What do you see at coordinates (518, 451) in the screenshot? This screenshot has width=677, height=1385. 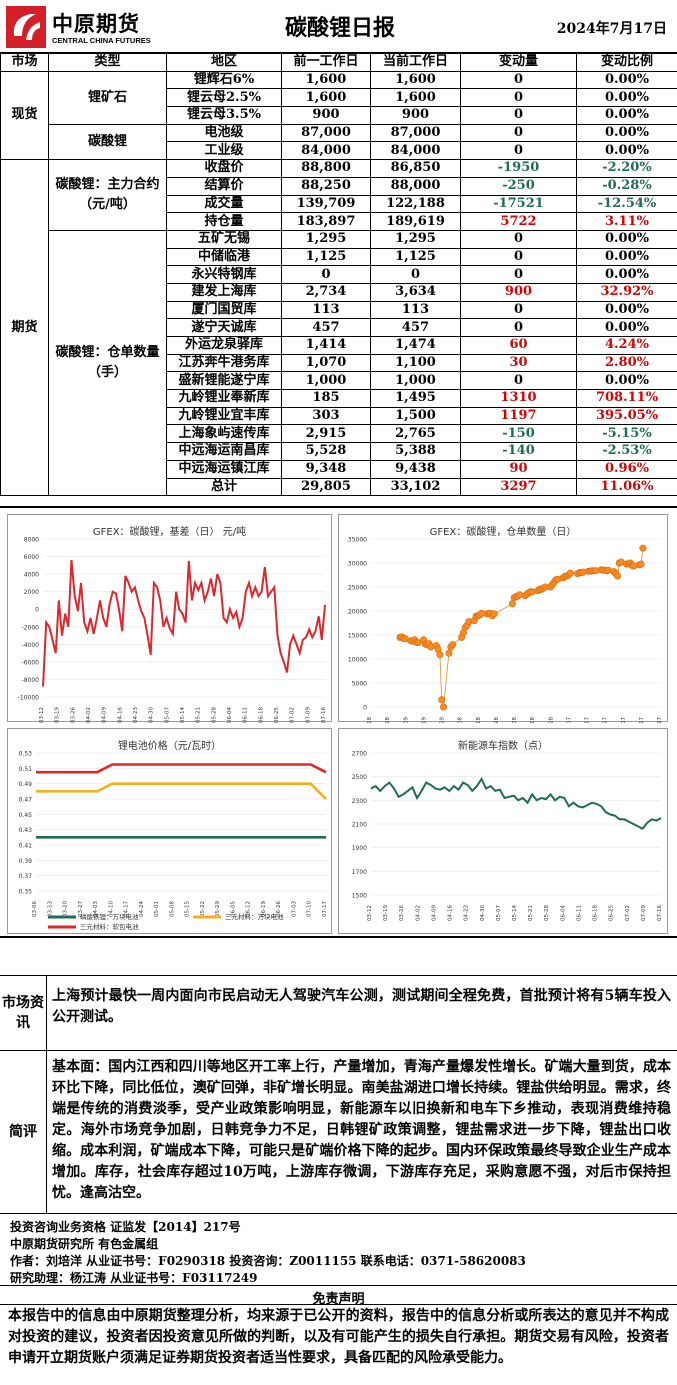 I see `change-cell: -140` at bounding box center [518, 451].